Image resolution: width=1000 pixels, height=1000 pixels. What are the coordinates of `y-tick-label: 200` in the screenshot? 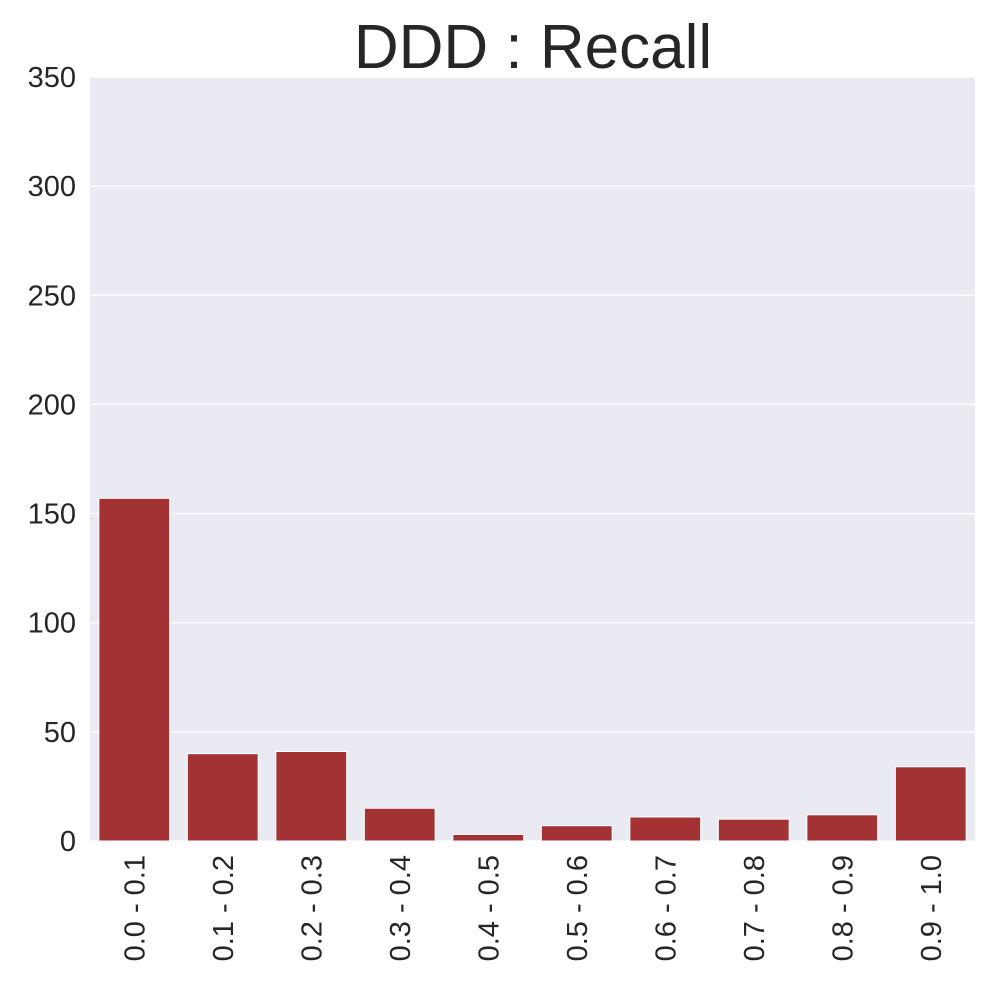 It's located at (52, 405).